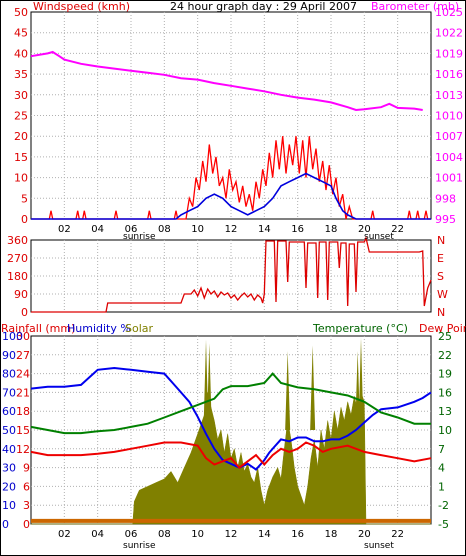  I want to click on rain-tick-18: 18, so click(23, 411).